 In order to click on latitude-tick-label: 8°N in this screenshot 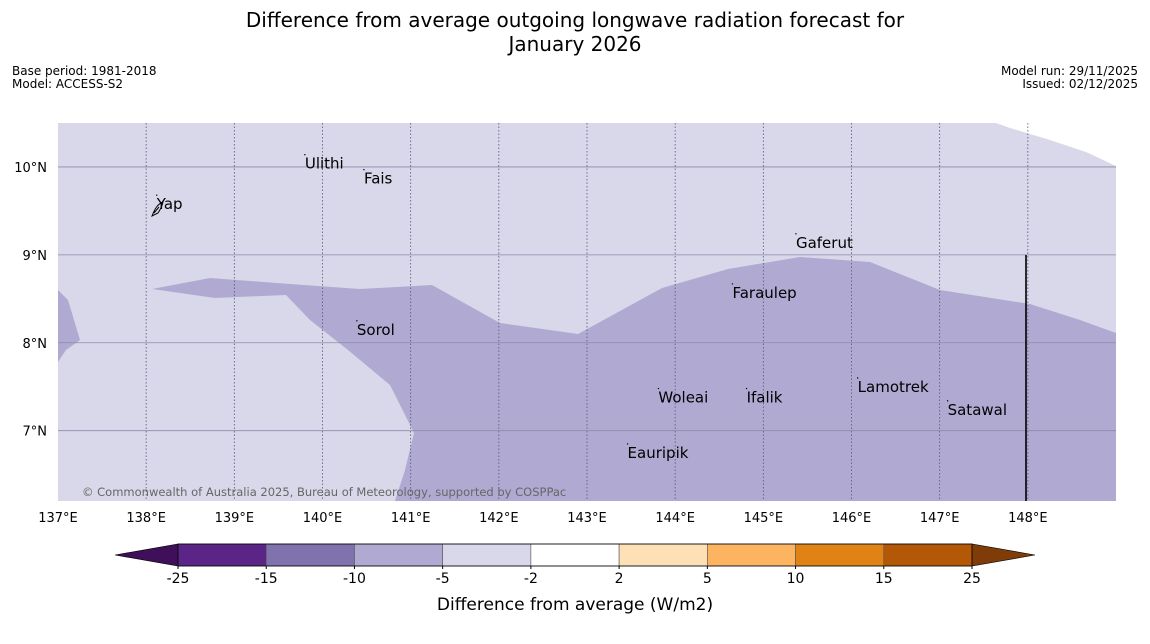, I will do `click(35, 344)`.